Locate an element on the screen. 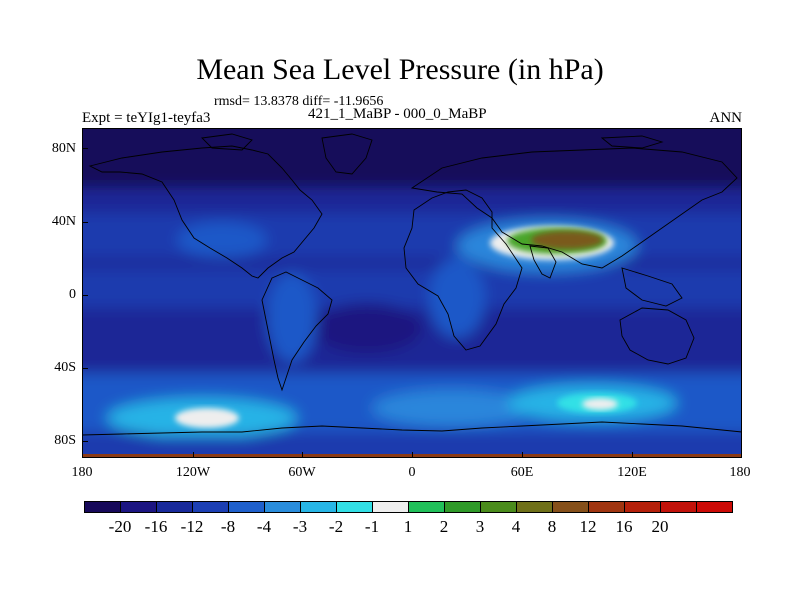 The width and height of the screenshot is (800, 600). lat-label: 0 is located at coordinates (72, 294).